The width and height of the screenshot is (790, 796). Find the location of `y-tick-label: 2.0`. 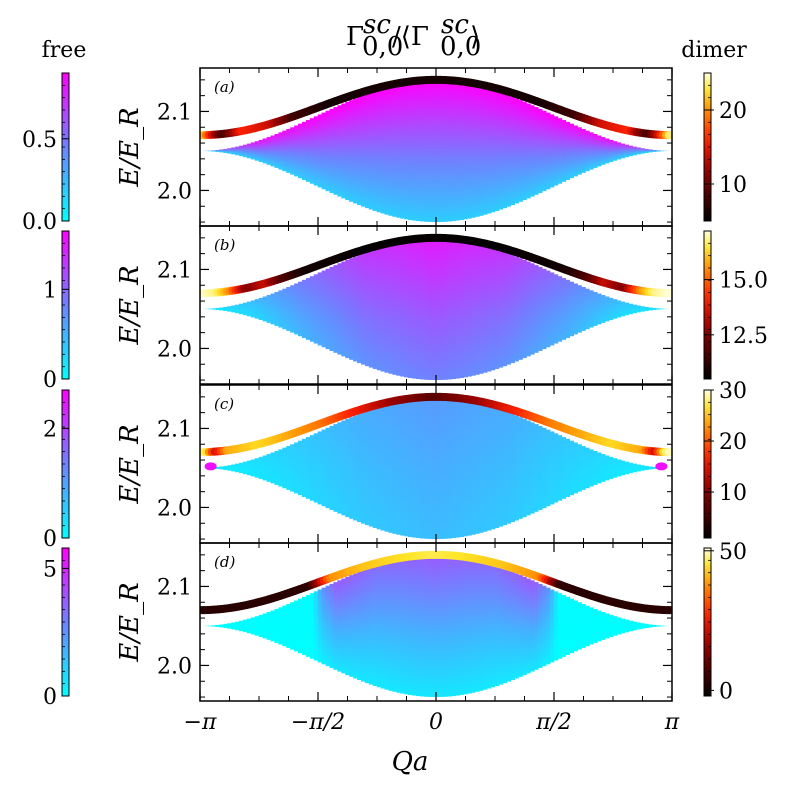

y-tick-label: 2.0 is located at coordinates (174, 508).